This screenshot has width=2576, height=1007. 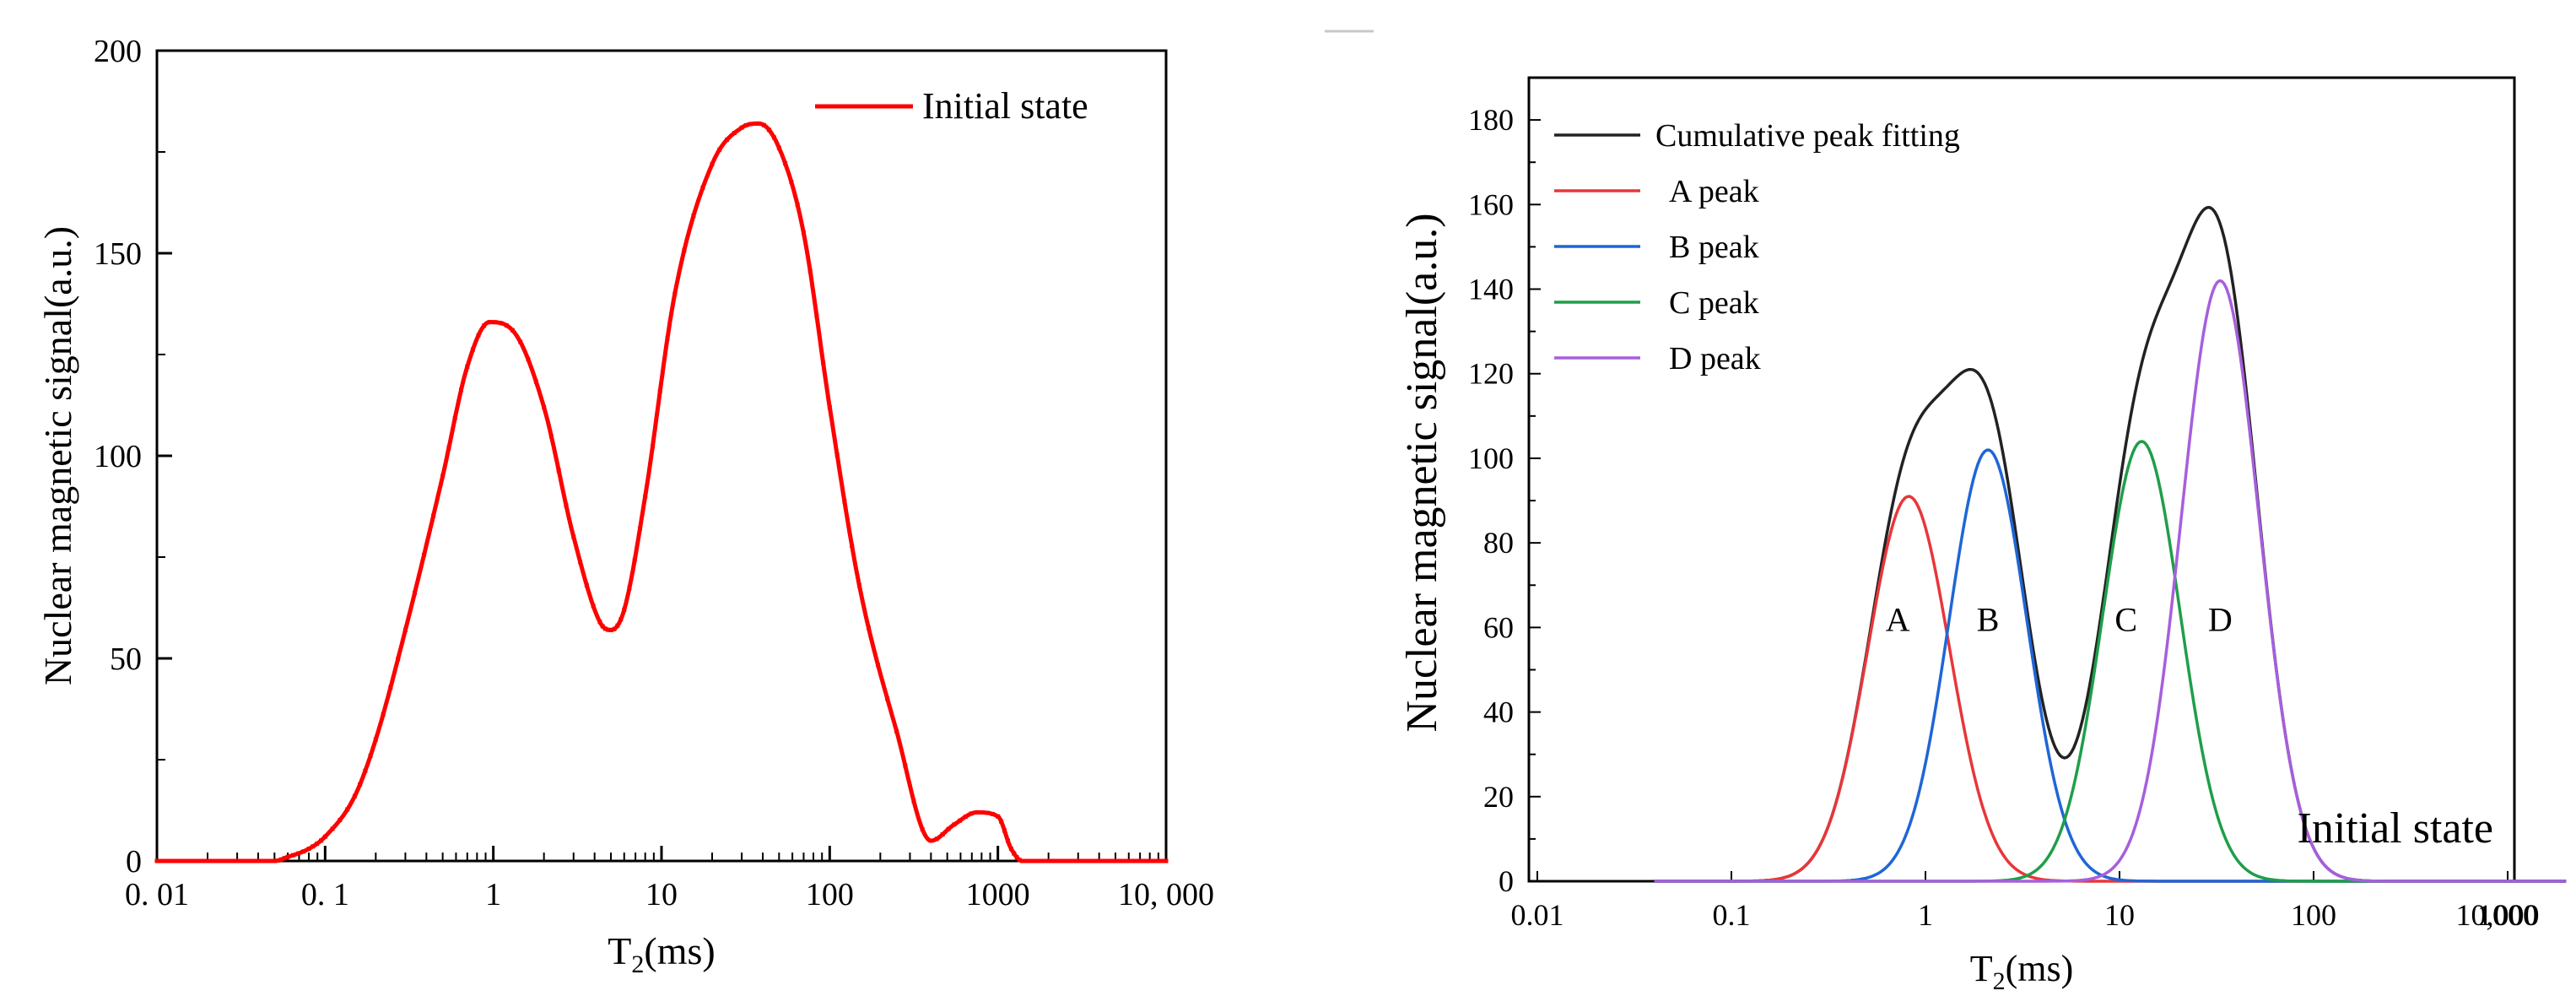 What do you see at coordinates (1925, 915) in the screenshot?
I see `chart2-x-tick-label: 1` at bounding box center [1925, 915].